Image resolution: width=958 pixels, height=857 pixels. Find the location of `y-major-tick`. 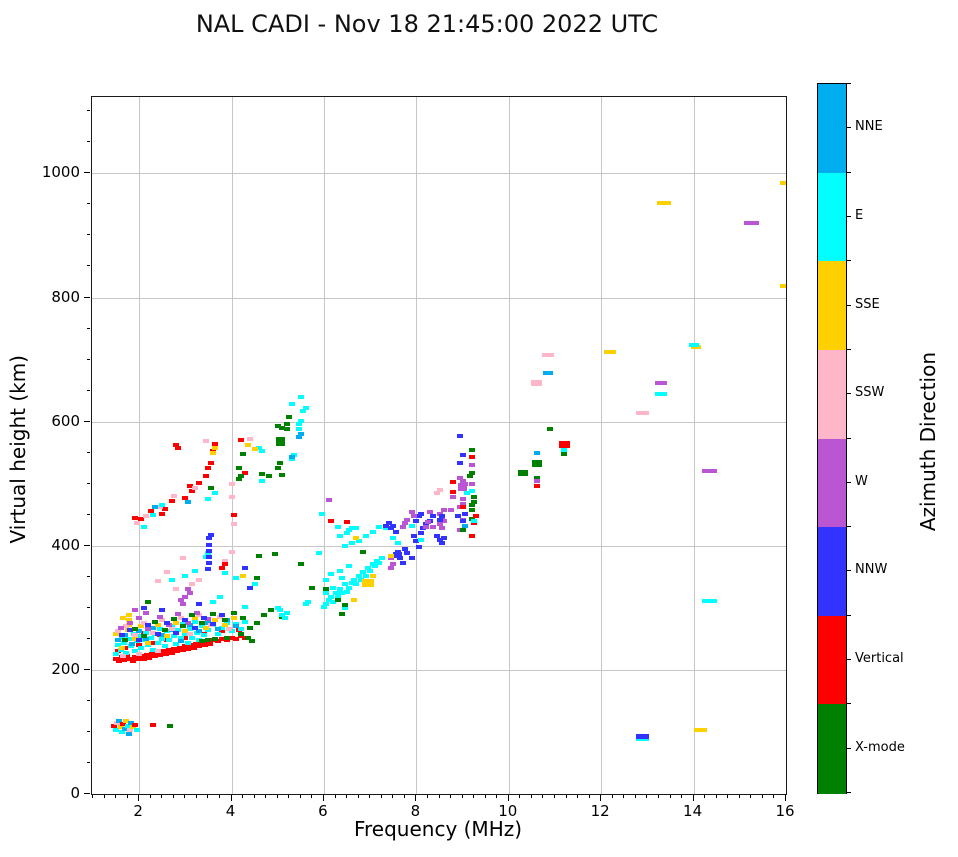

y-major-tick is located at coordinates (87, 793).